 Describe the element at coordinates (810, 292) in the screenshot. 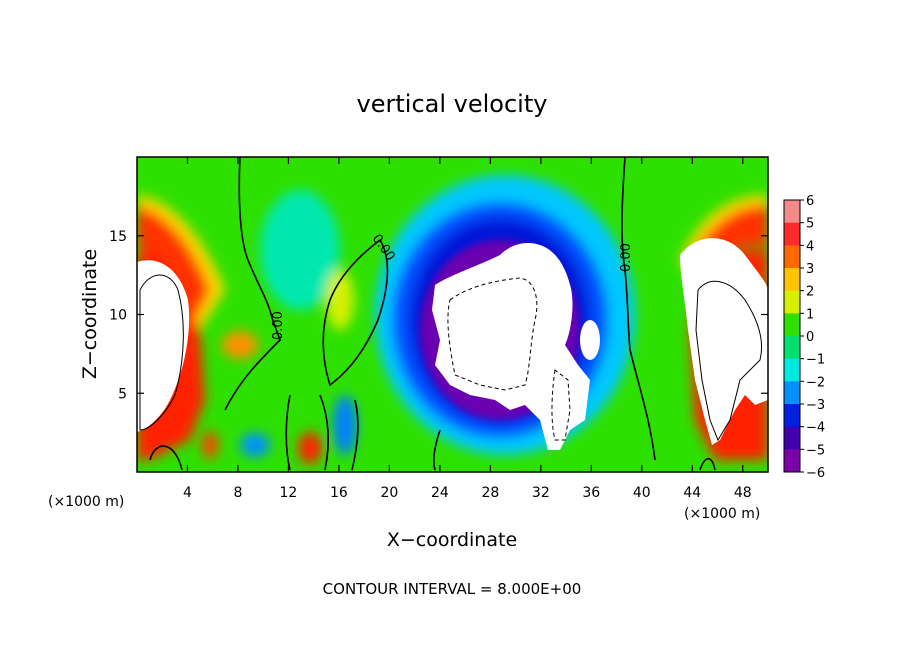

I see `colorbar-tick-label: 2` at that location.